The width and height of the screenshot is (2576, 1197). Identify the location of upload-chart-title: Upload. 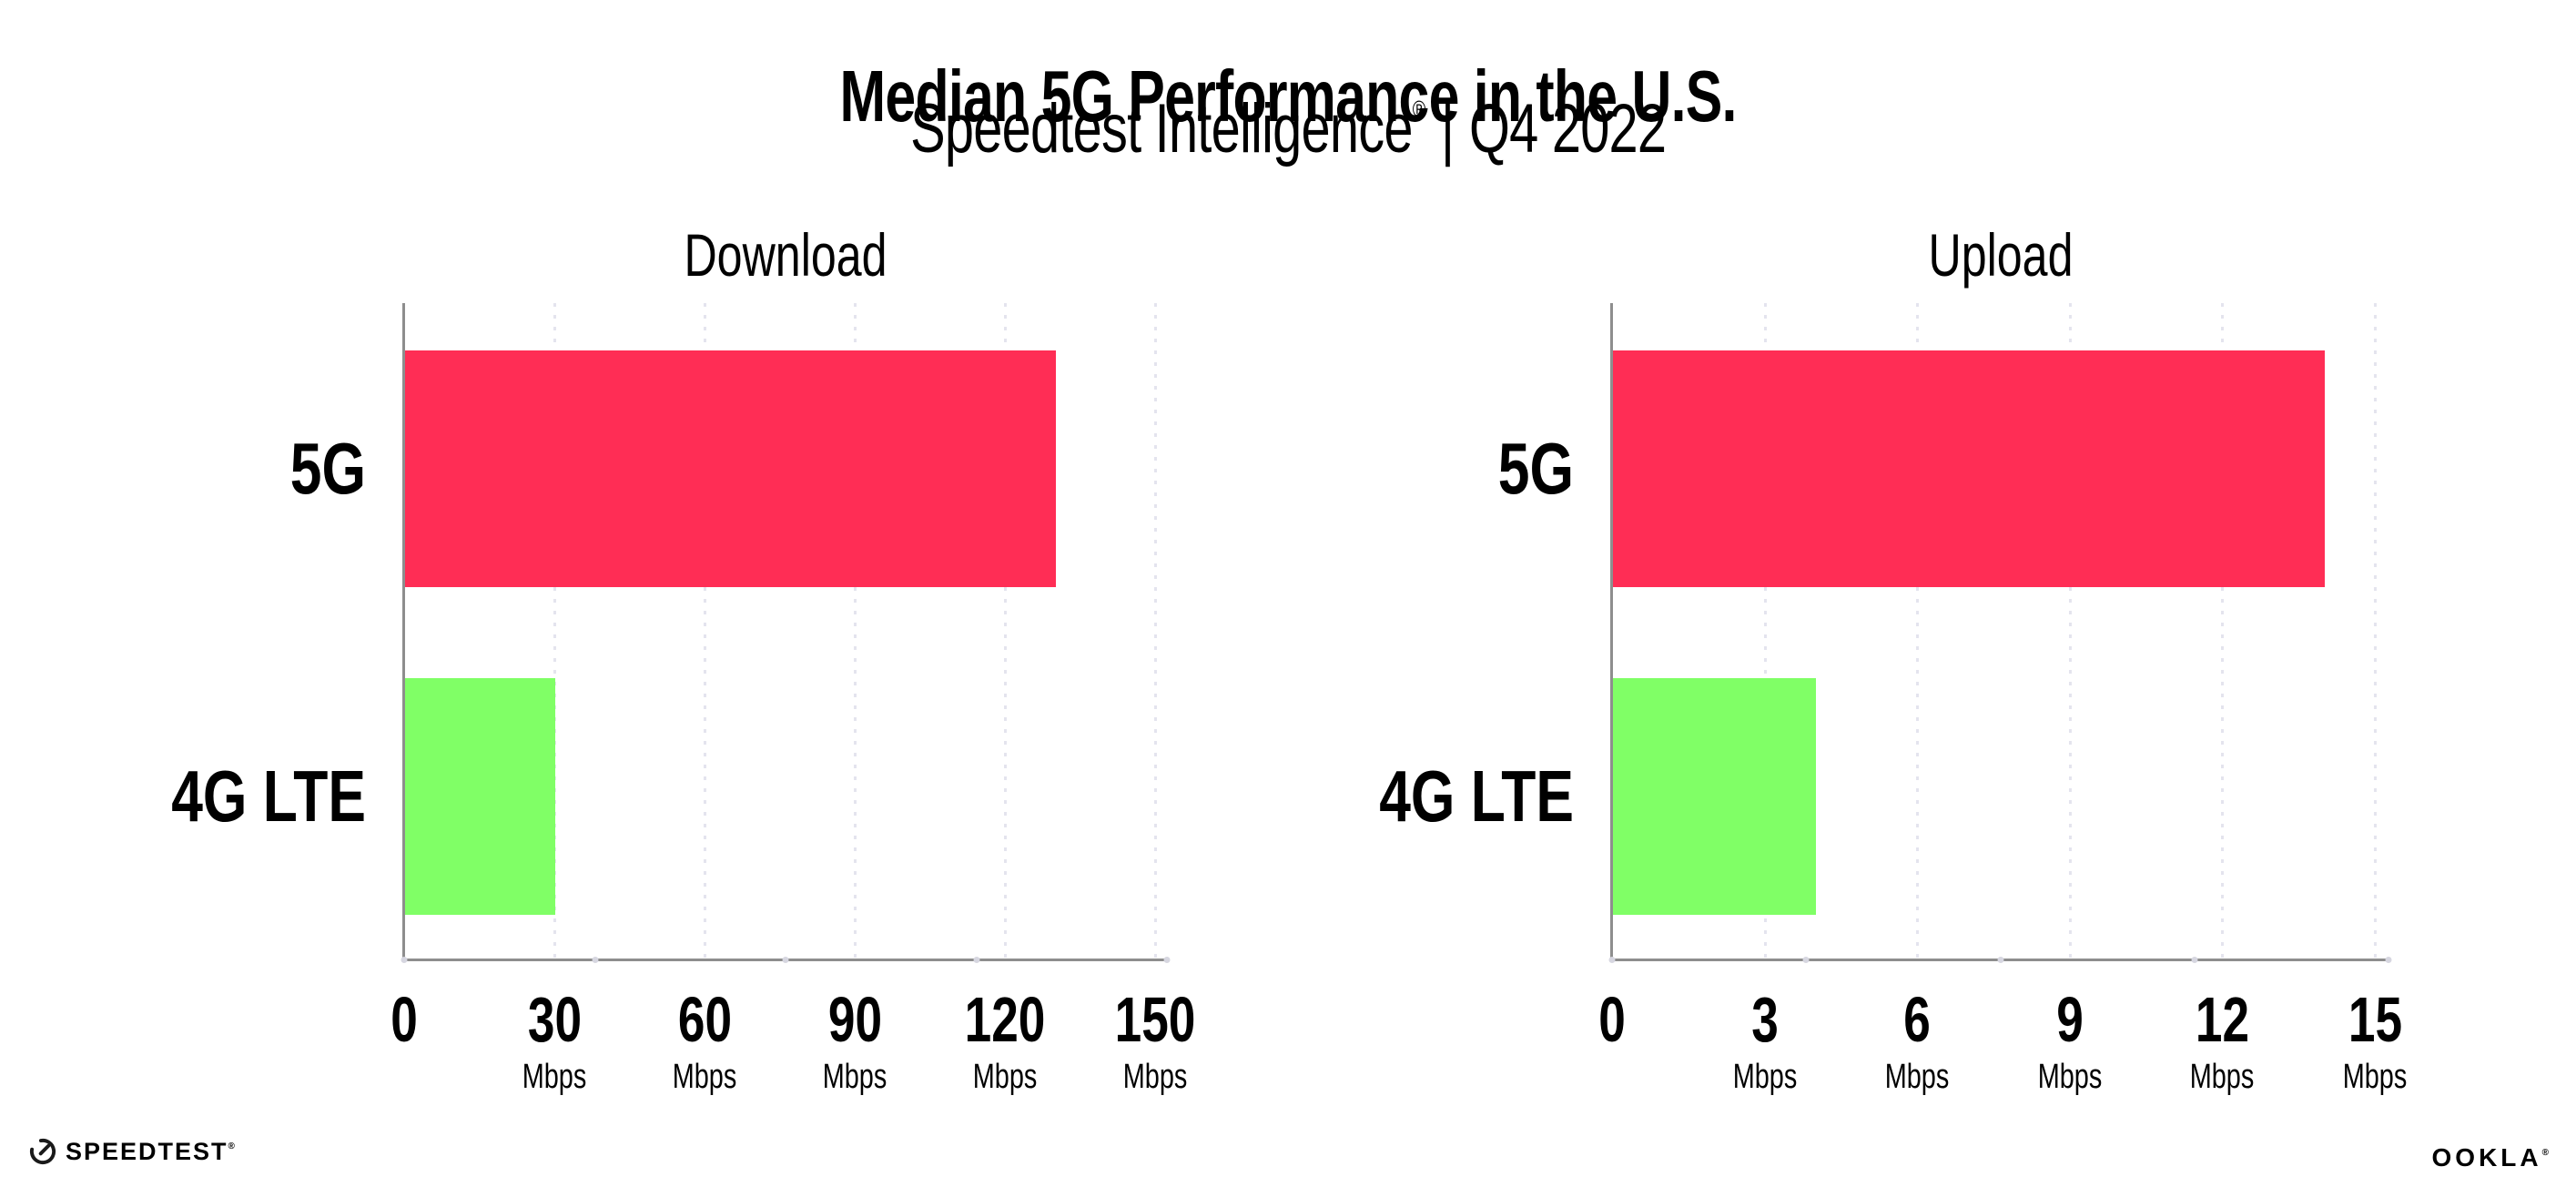
(2000, 255).